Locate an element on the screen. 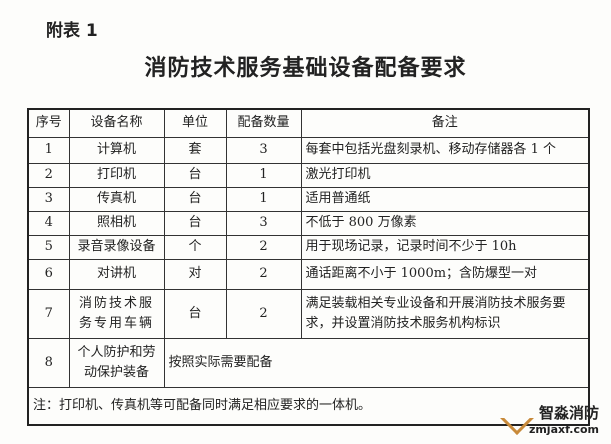 This screenshot has width=611, height=444. cell-no: 2 is located at coordinates (48, 175).